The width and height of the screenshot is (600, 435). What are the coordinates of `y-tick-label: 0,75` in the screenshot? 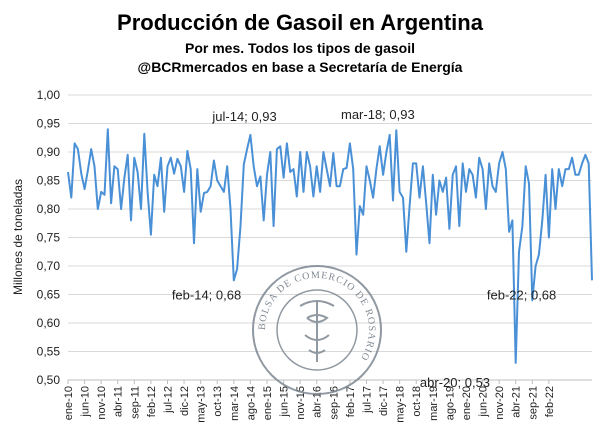 It's located at (49, 238).